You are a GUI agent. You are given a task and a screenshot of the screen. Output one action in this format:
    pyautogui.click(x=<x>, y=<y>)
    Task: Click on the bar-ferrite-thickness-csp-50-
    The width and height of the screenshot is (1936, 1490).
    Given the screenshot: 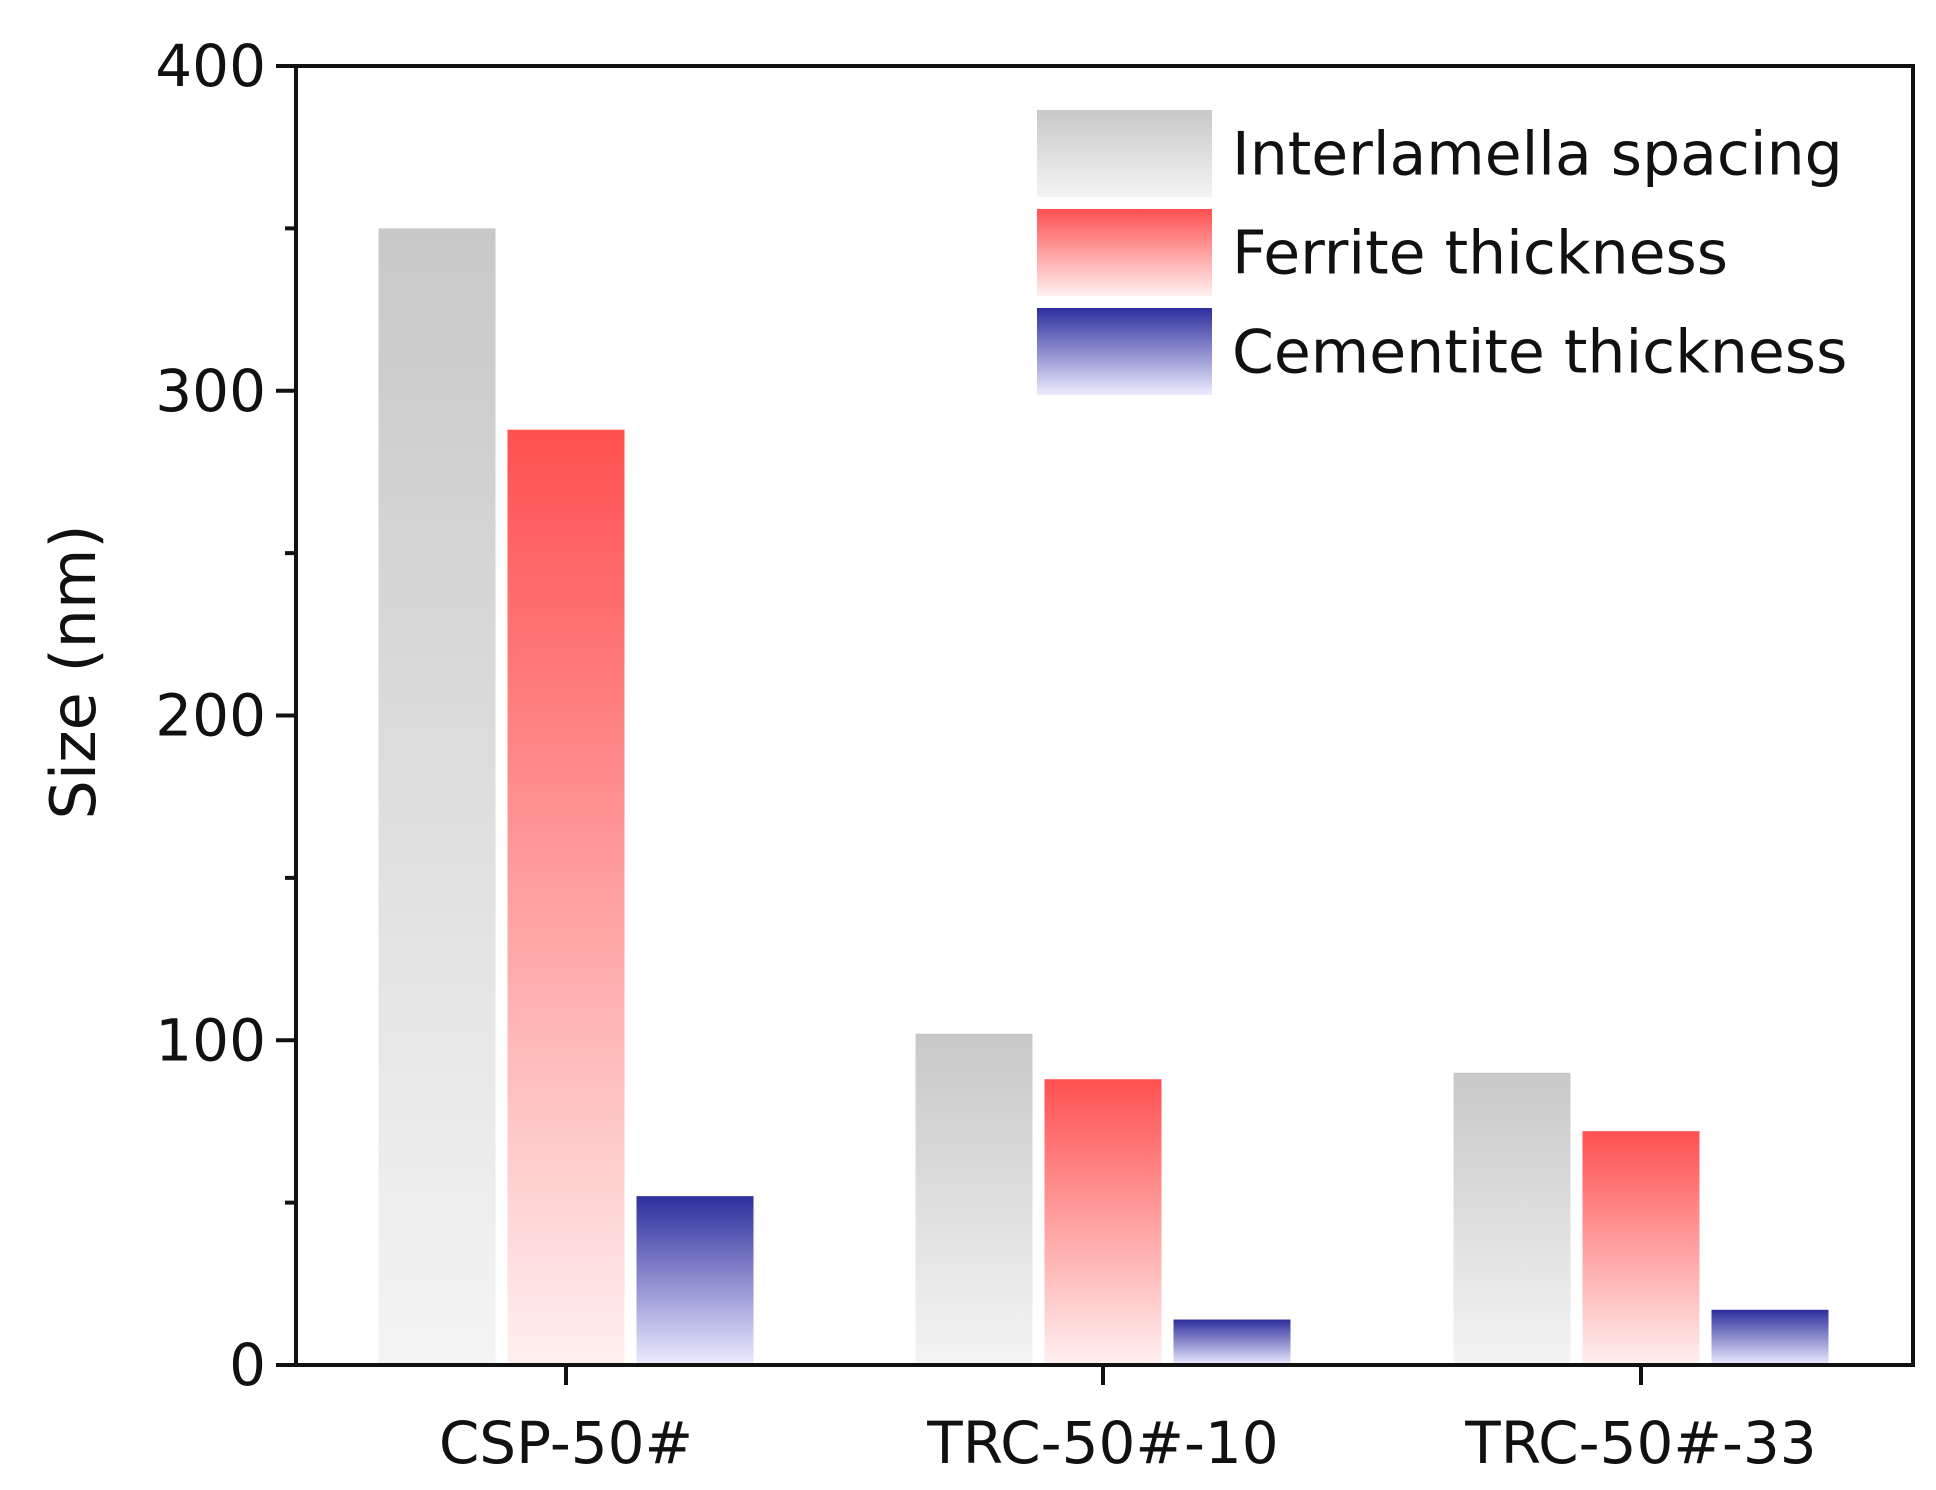 What is the action you would take?
    pyautogui.click(x=566, y=897)
    